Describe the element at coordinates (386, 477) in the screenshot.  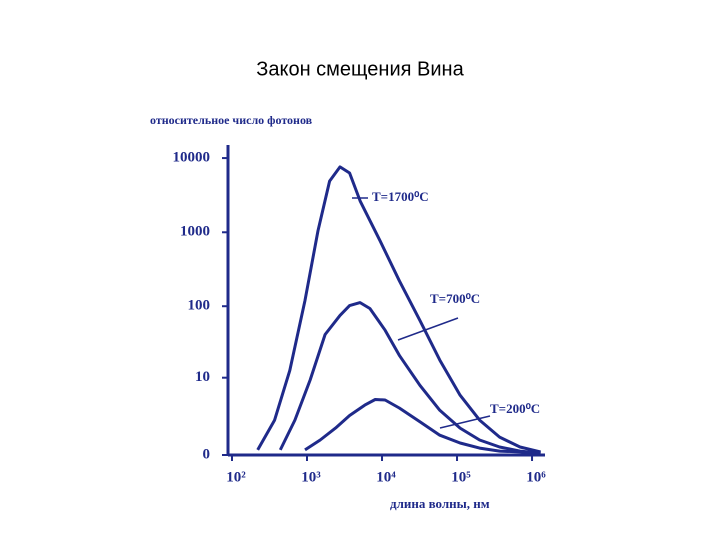
I see `x-tick-label: 10⁴` at that location.